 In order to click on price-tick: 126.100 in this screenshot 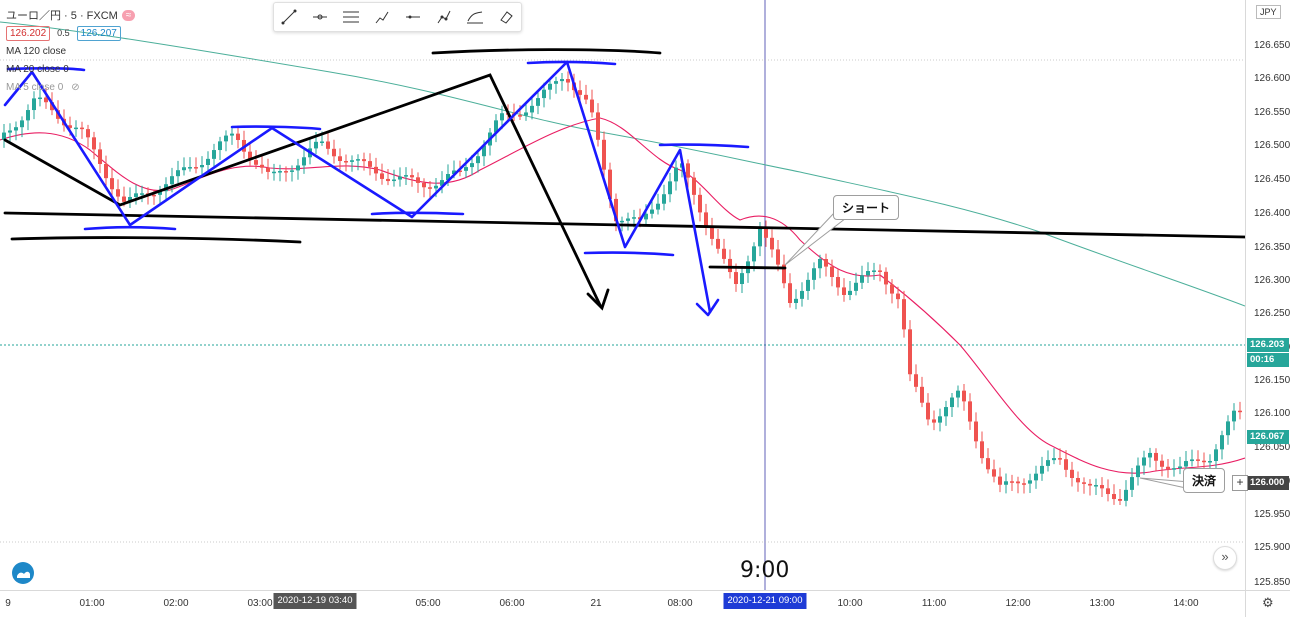, I will do `click(1272, 413)`.